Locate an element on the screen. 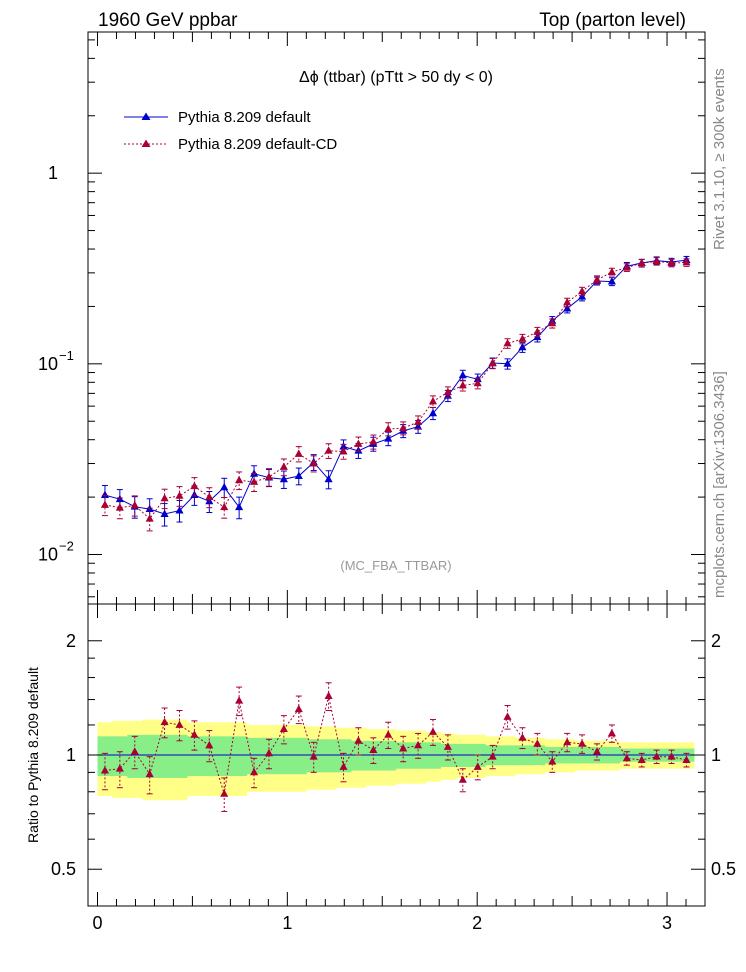 This screenshot has height=972, width=746. y-tick-label: 1 is located at coordinates (53, 173).